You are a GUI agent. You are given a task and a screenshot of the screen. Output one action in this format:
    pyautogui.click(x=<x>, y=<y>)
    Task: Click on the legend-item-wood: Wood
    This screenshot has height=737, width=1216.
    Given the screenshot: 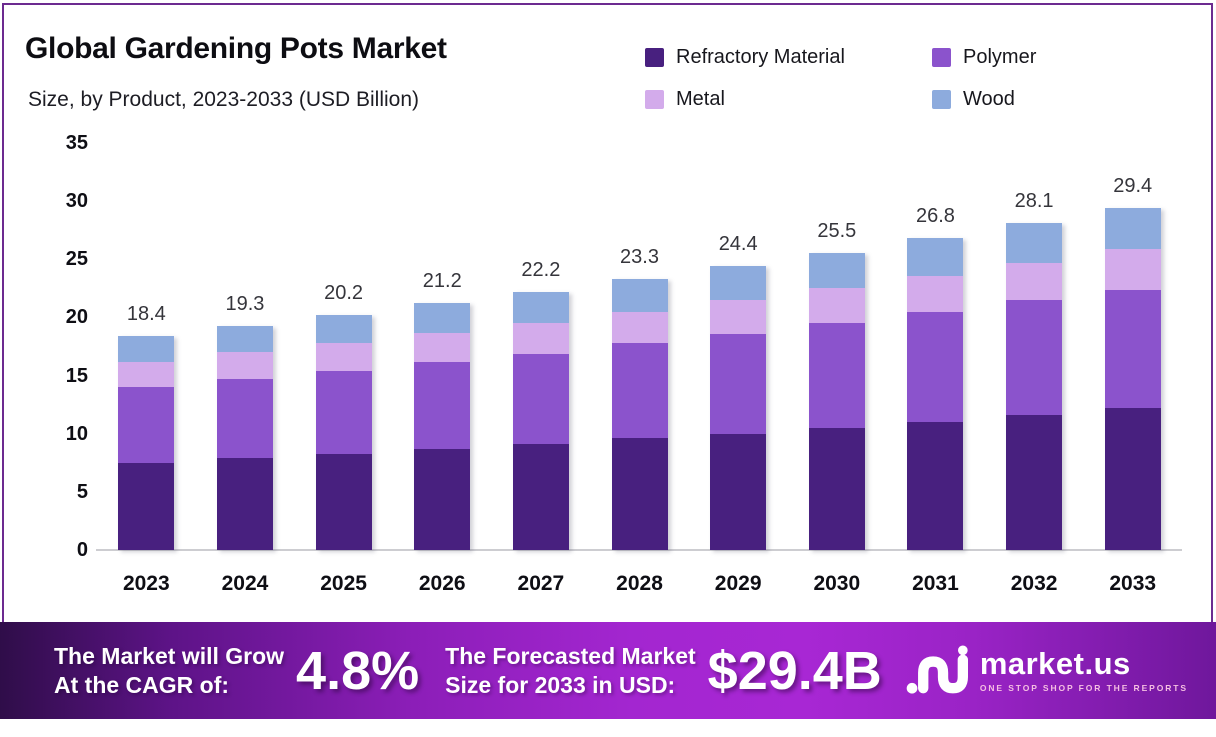 What is the action you would take?
    pyautogui.click(x=984, y=99)
    